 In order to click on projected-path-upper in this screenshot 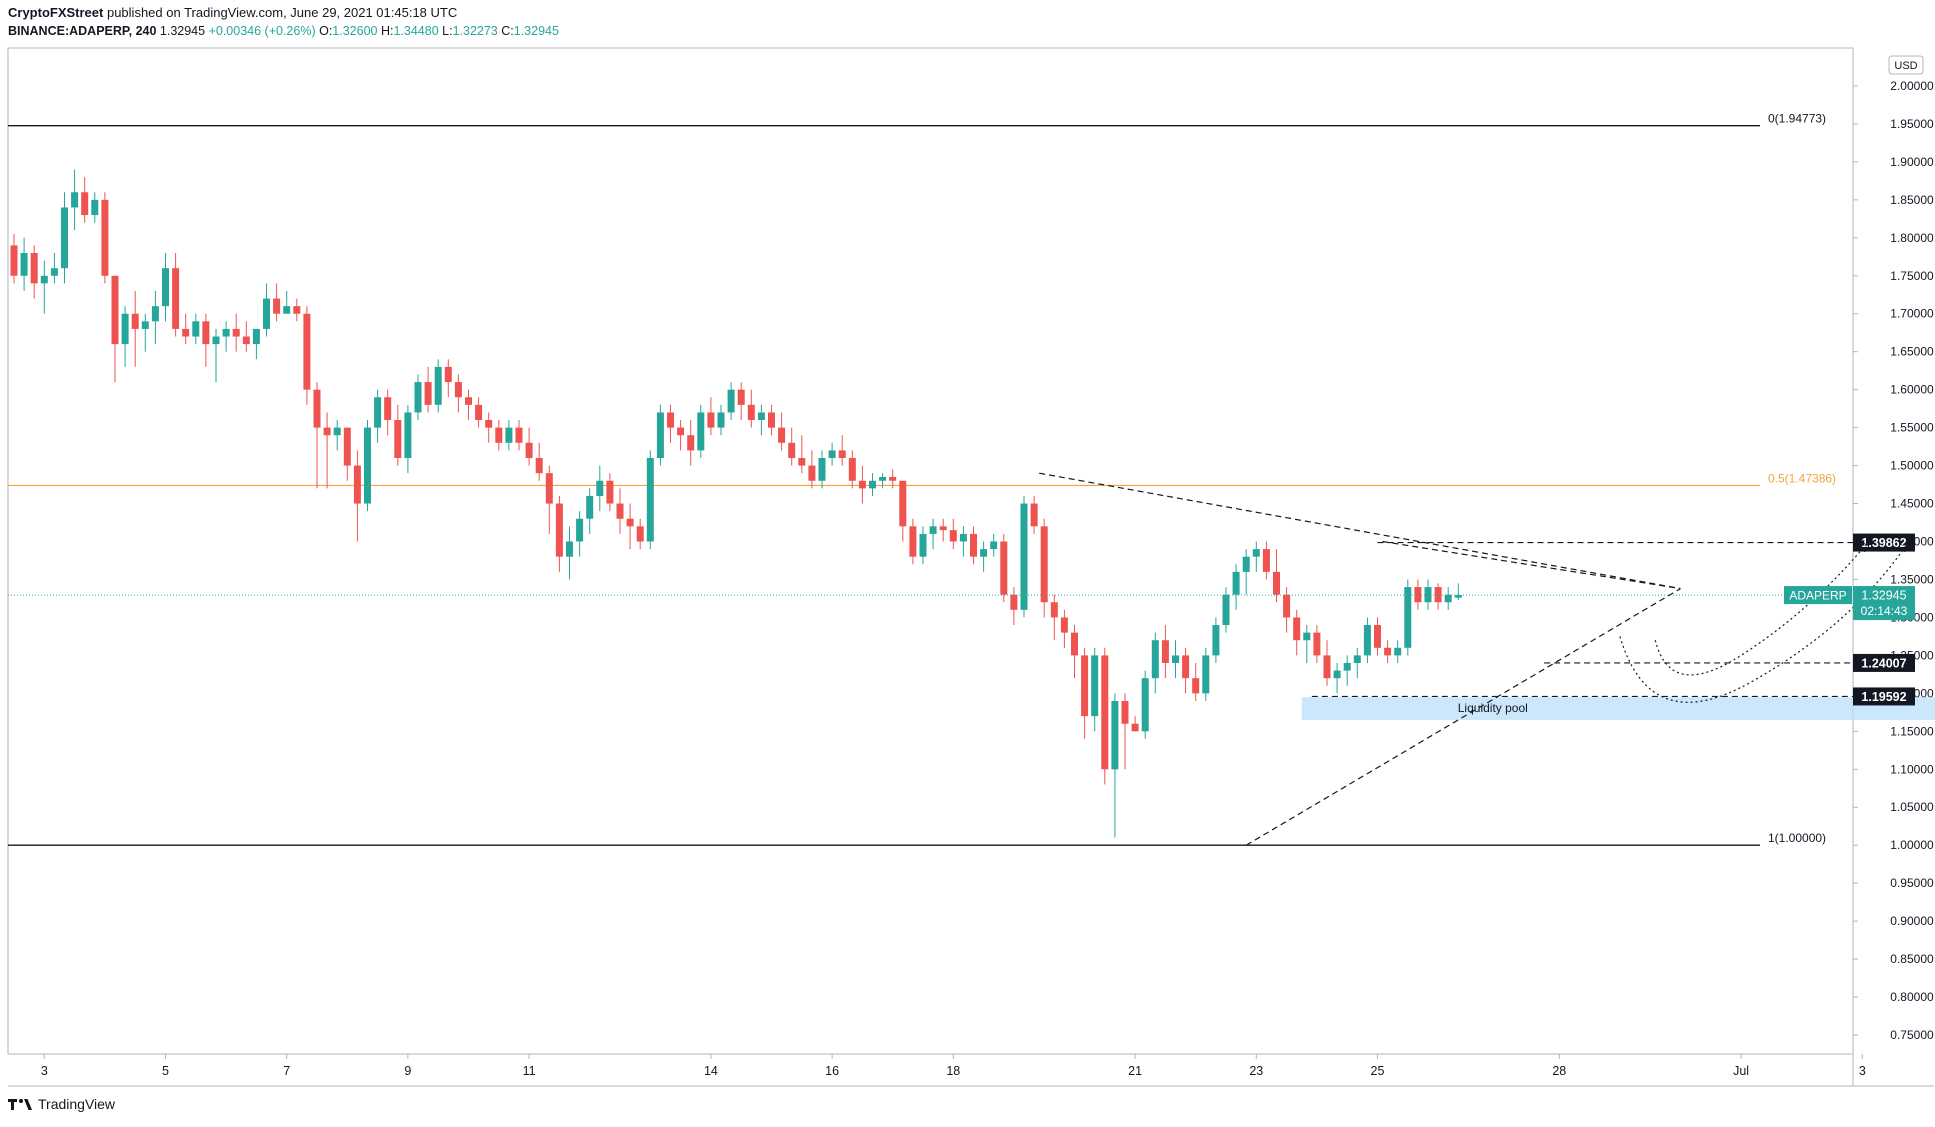, I will do `click(1761, 609)`.